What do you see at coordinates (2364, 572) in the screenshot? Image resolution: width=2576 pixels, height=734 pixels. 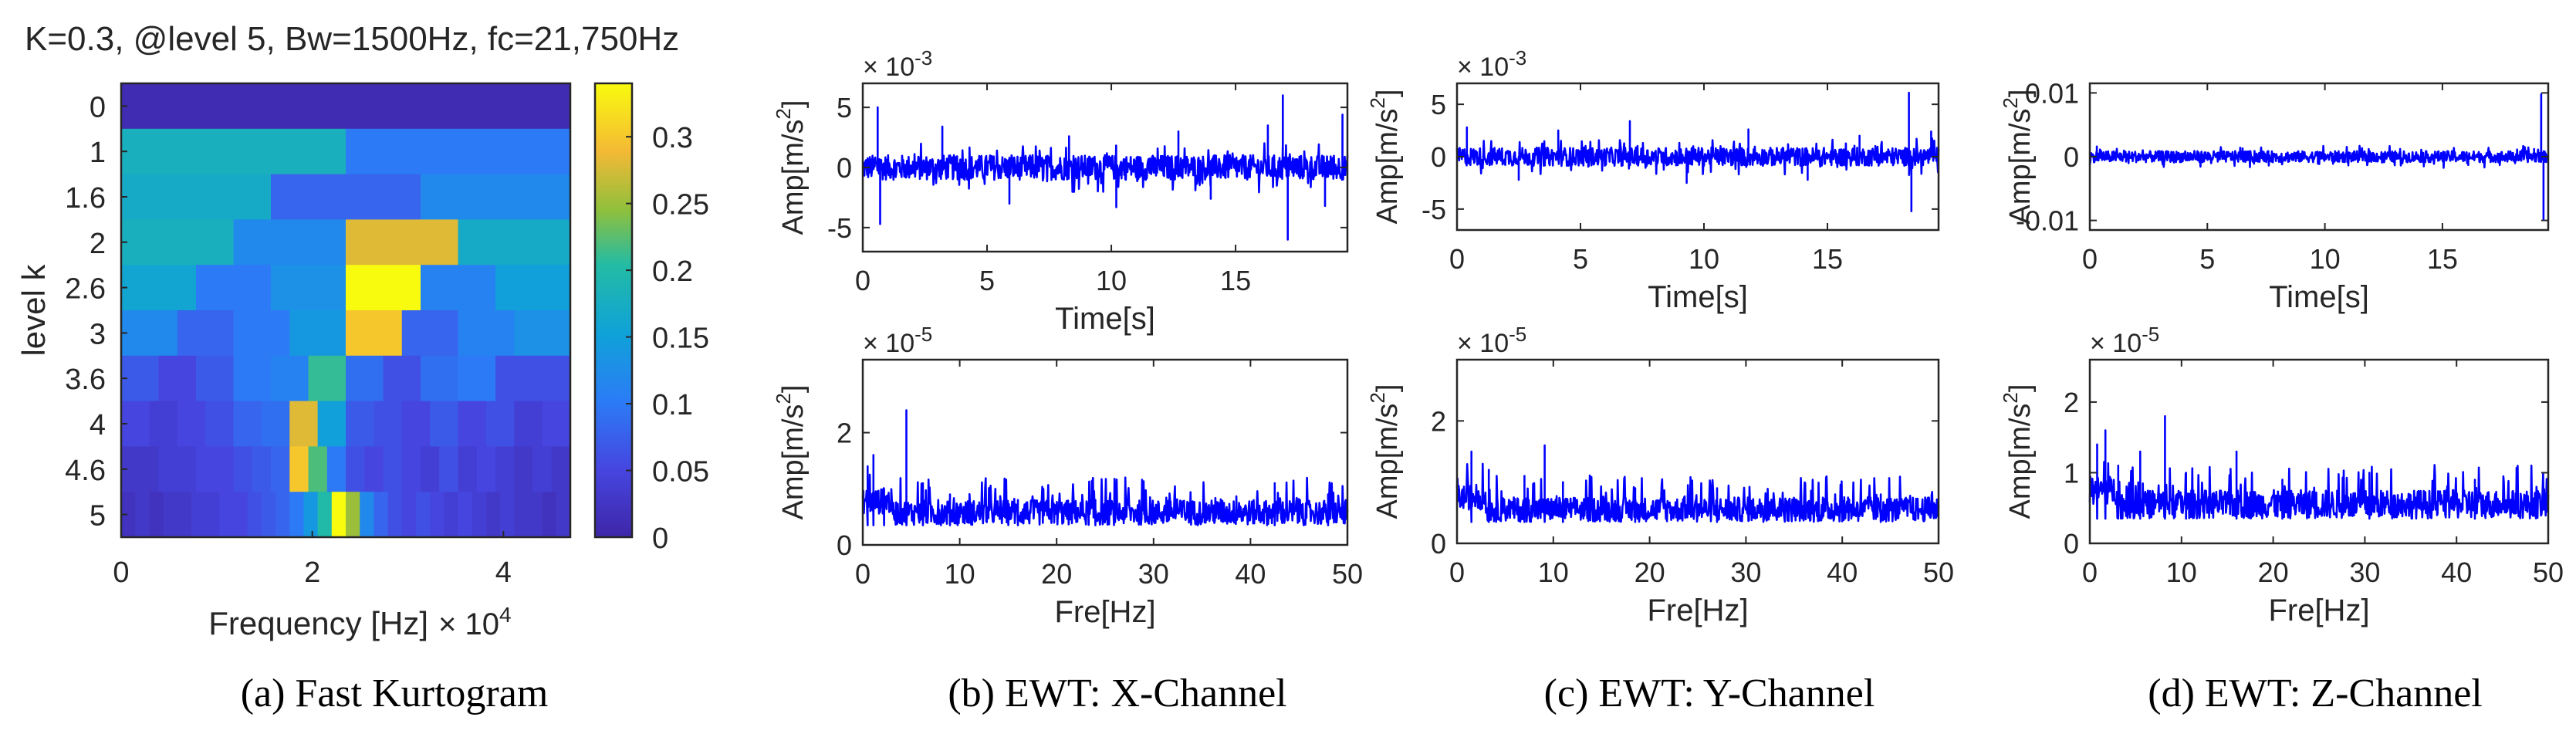 I see `x-tick-label: 30` at bounding box center [2364, 572].